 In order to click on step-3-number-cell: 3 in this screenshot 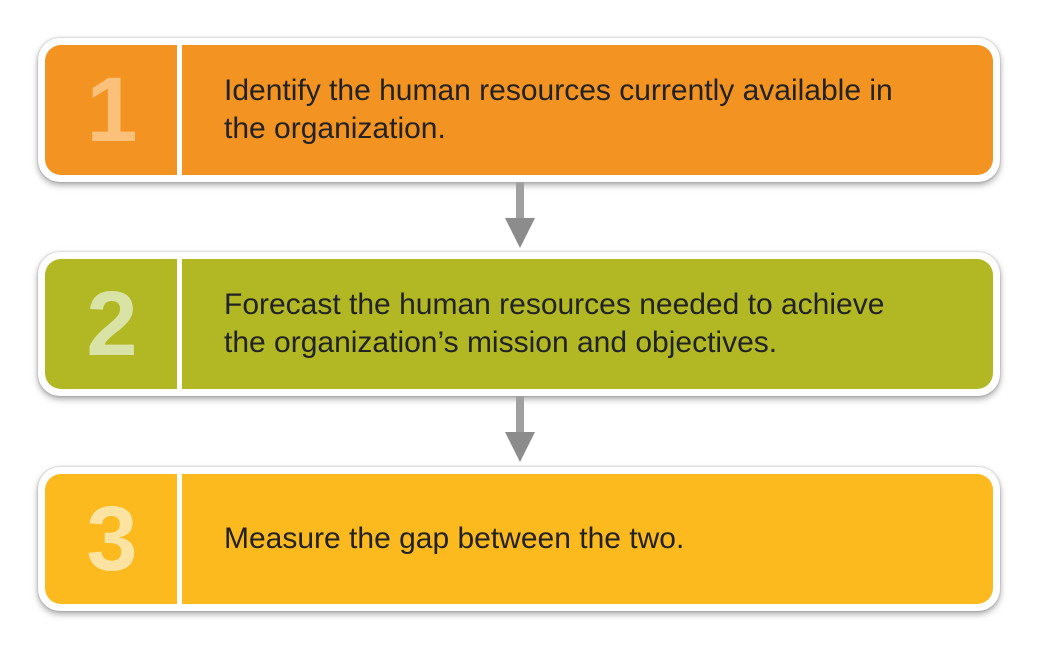, I will do `click(113, 539)`.